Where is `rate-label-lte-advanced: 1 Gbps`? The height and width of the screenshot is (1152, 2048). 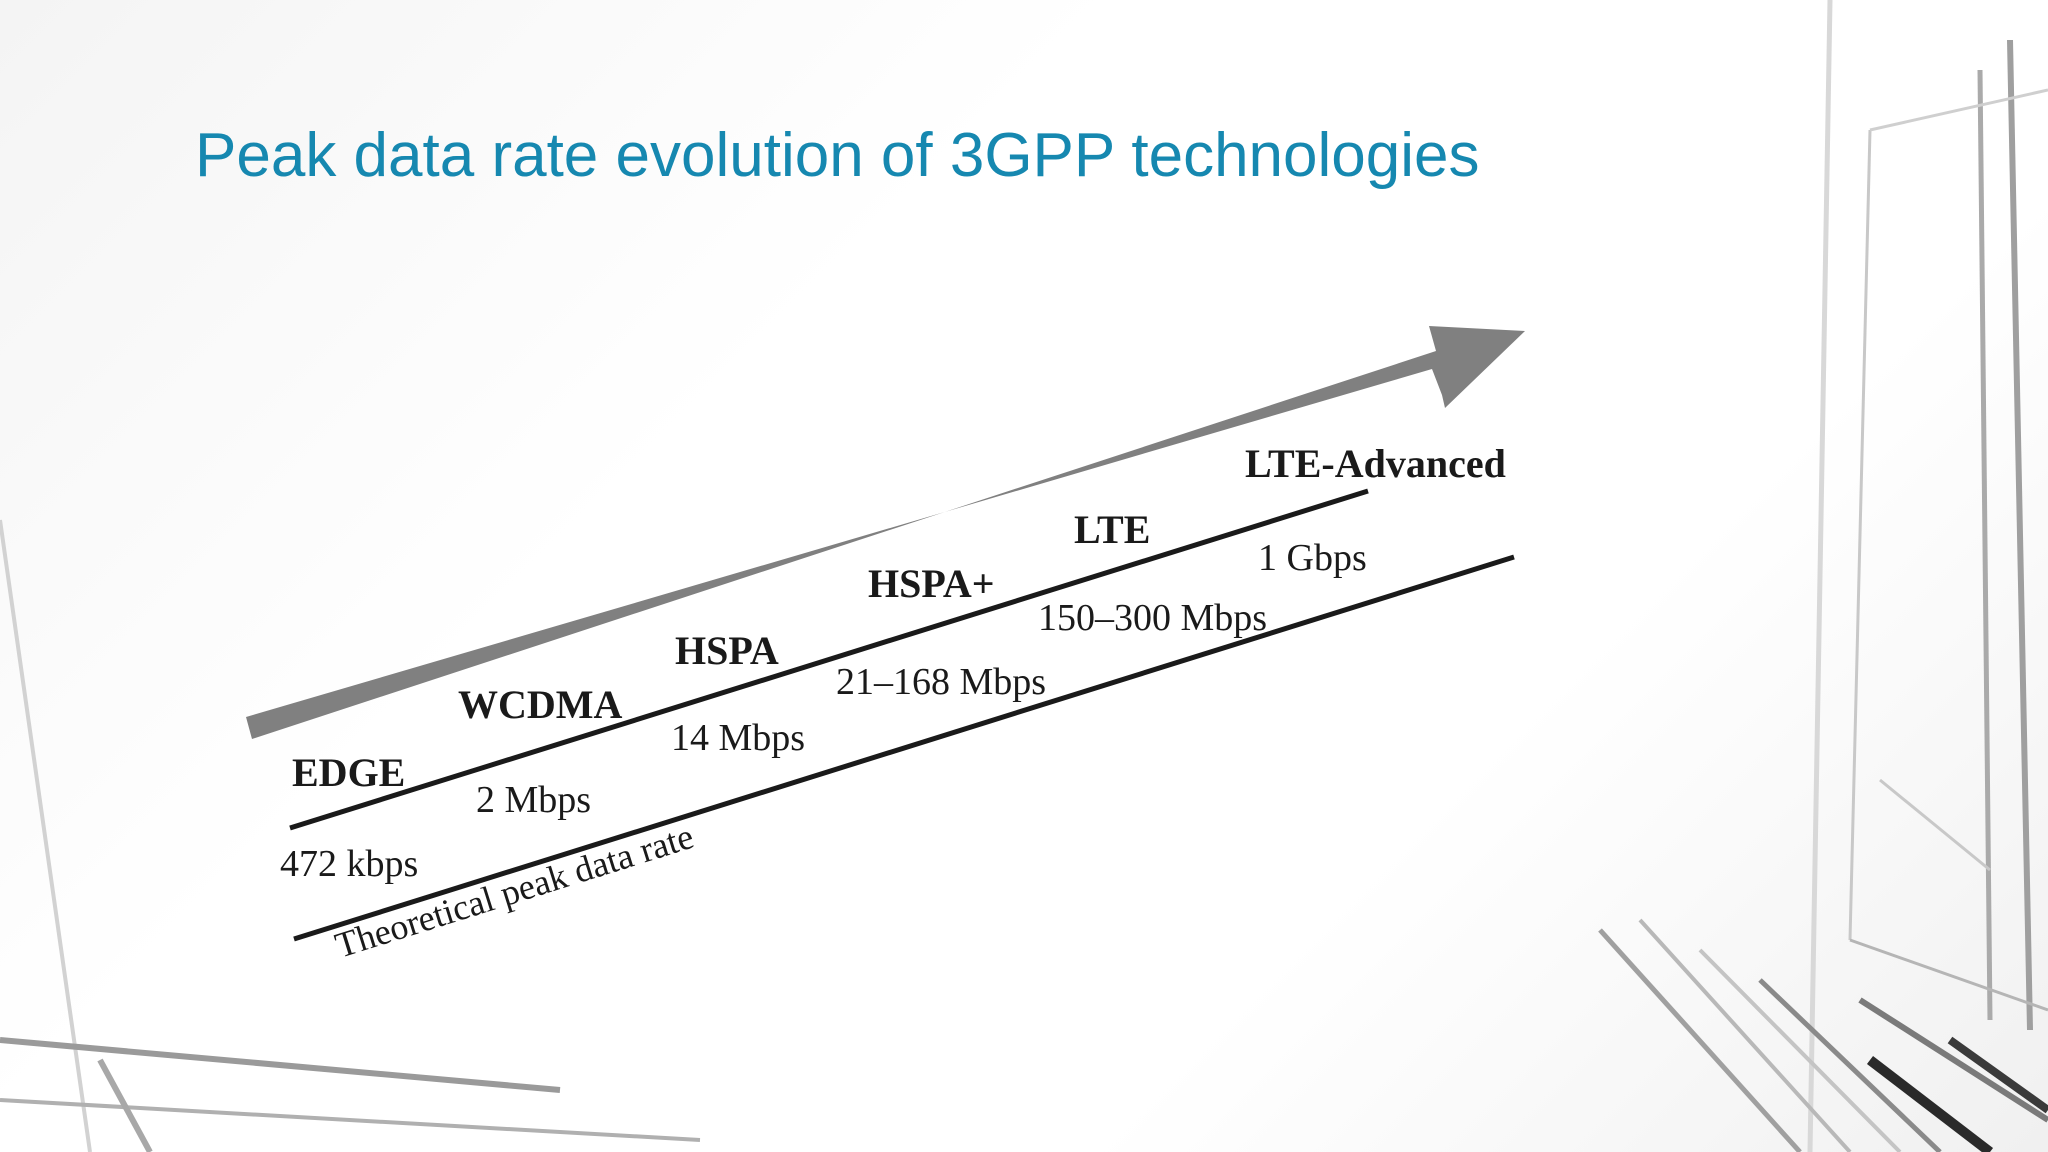 rate-label-lte-advanced: 1 Gbps is located at coordinates (1312, 558).